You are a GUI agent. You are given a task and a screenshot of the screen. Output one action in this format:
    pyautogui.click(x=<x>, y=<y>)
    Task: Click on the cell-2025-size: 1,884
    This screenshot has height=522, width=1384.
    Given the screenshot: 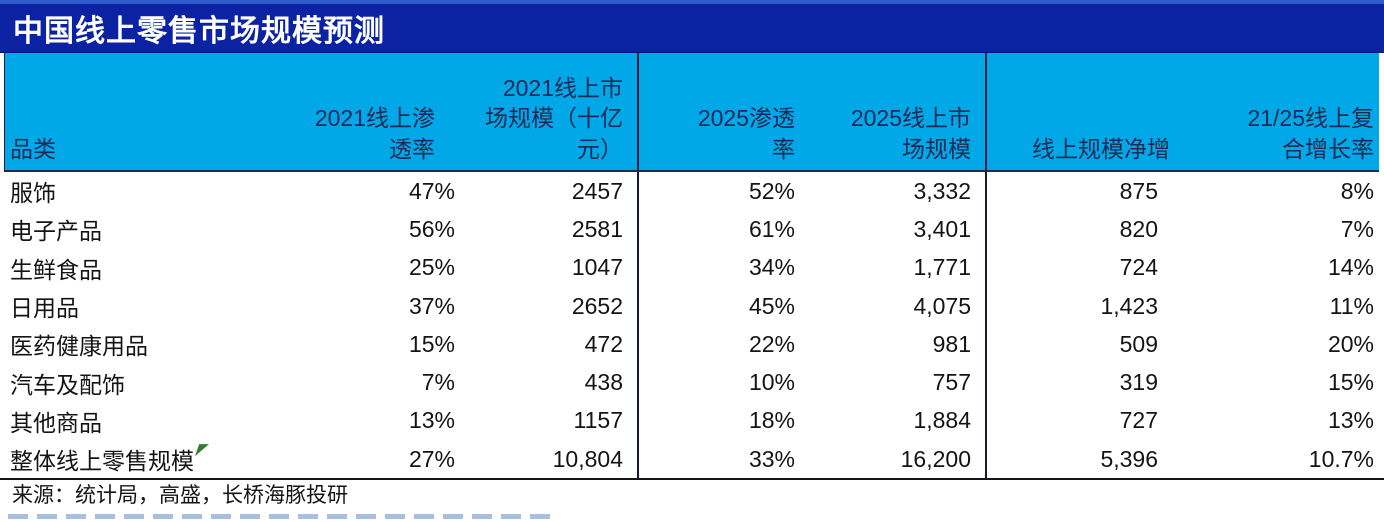 What is the action you would take?
    pyautogui.click(x=942, y=420)
    